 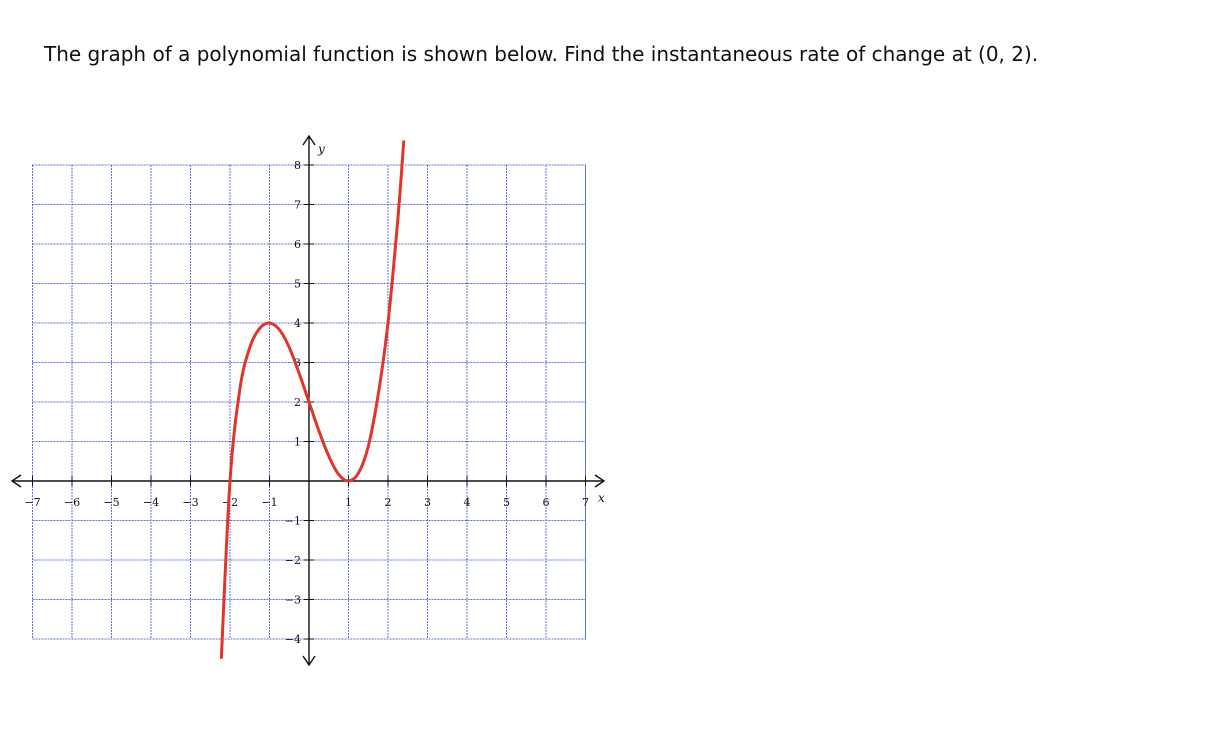 What do you see at coordinates (297, 363) in the screenshot?
I see `y-tick-label: 3` at bounding box center [297, 363].